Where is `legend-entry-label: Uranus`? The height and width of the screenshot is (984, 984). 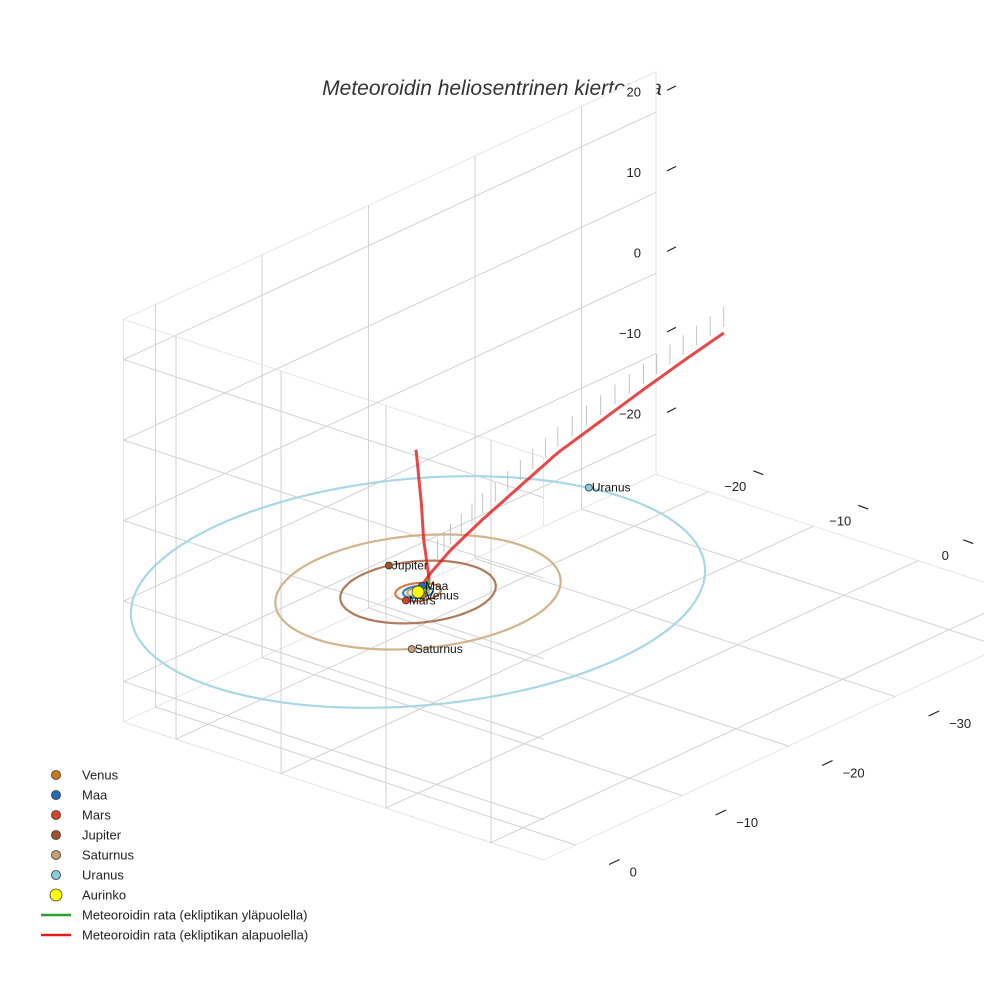
legend-entry-label: Uranus is located at coordinates (103, 875).